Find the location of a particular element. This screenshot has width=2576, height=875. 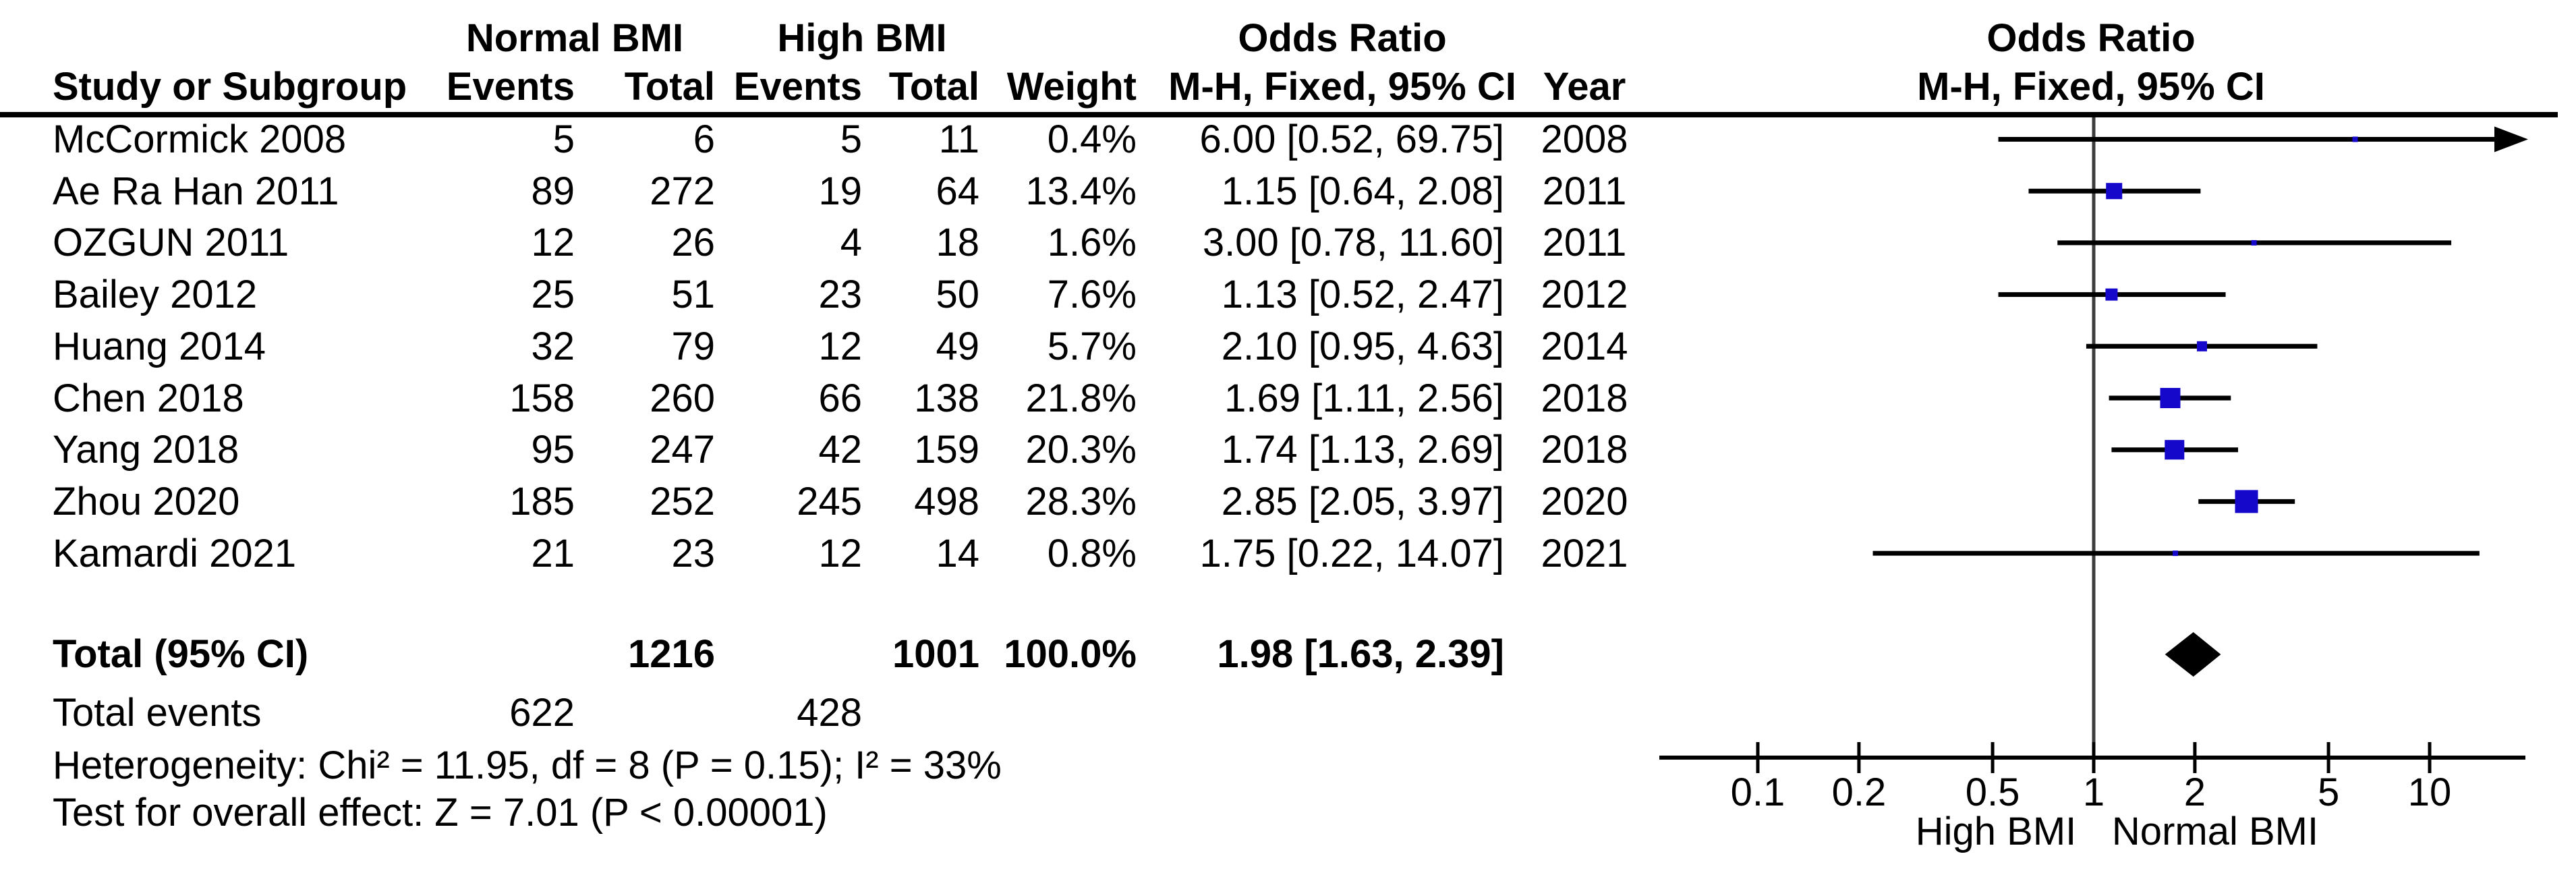

normal-events-cell: 185 is located at coordinates (542, 501).